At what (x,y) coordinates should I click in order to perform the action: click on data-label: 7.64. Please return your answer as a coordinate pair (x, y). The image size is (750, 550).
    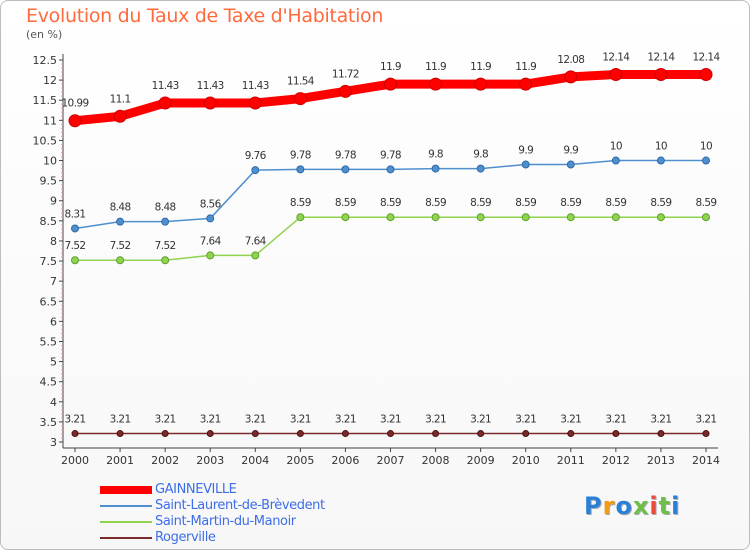
    Looking at the image, I should click on (211, 241).